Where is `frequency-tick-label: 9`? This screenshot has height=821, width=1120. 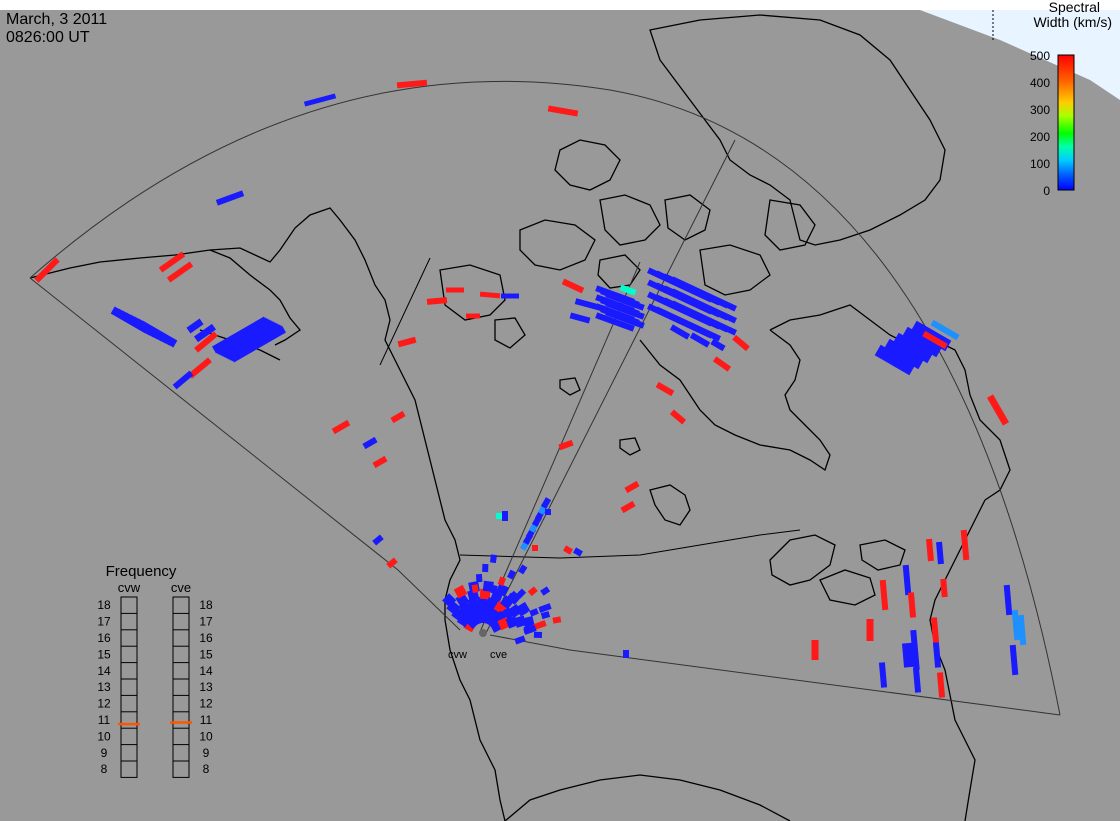
frequency-tick-label: 9 is located at coordinates (104, 753).